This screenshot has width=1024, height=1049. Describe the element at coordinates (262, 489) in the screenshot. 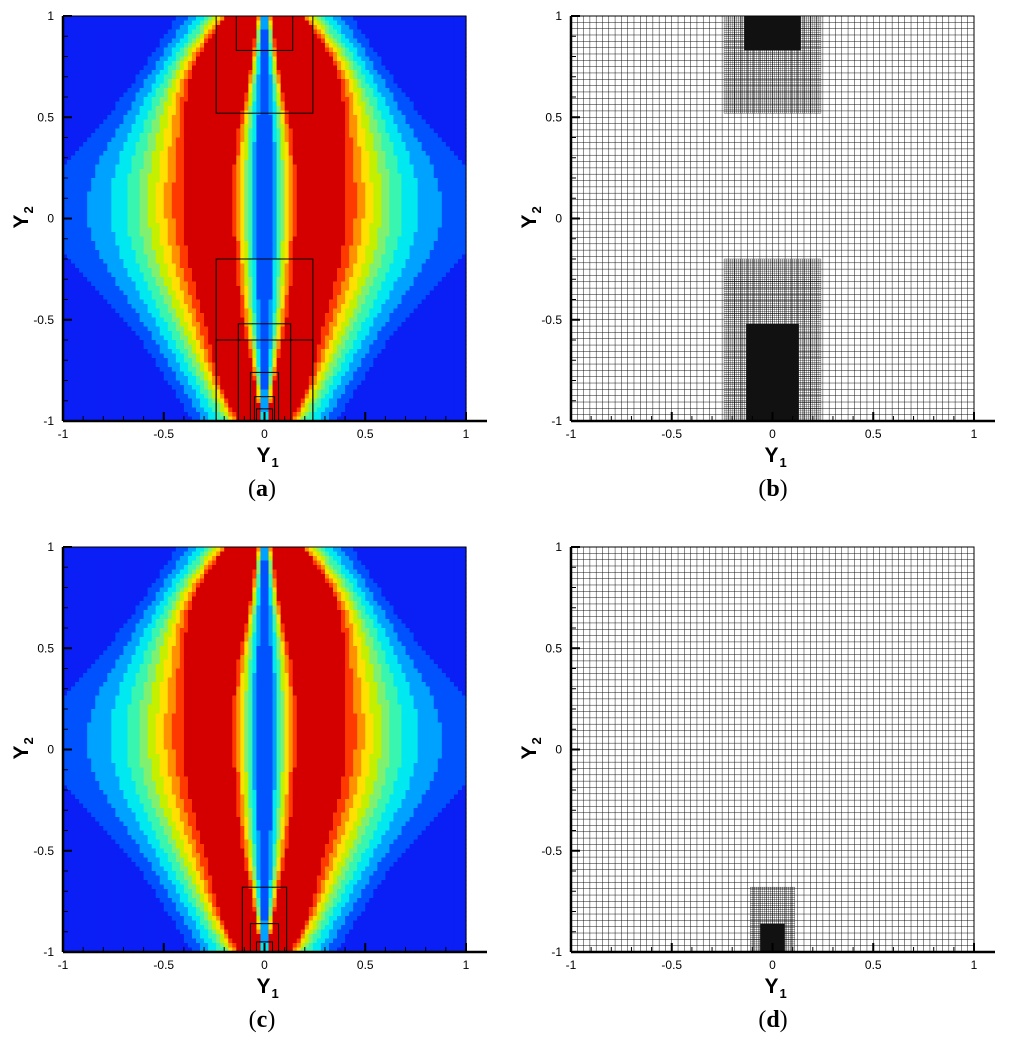

I see `caption-a: (a)` at that location.